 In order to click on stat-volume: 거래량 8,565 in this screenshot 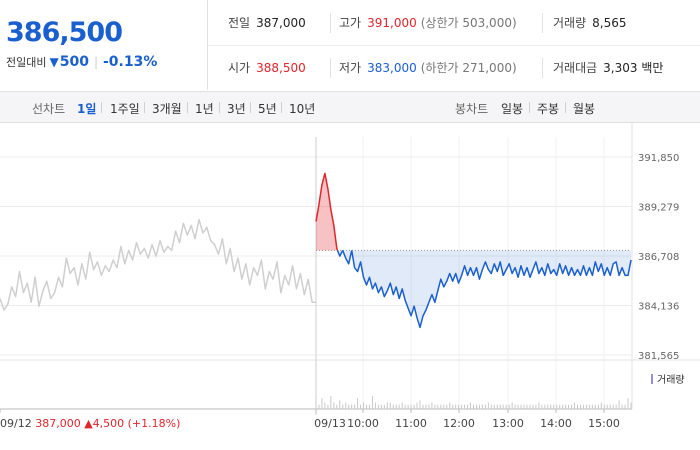, I will do `click(584, 22)`.